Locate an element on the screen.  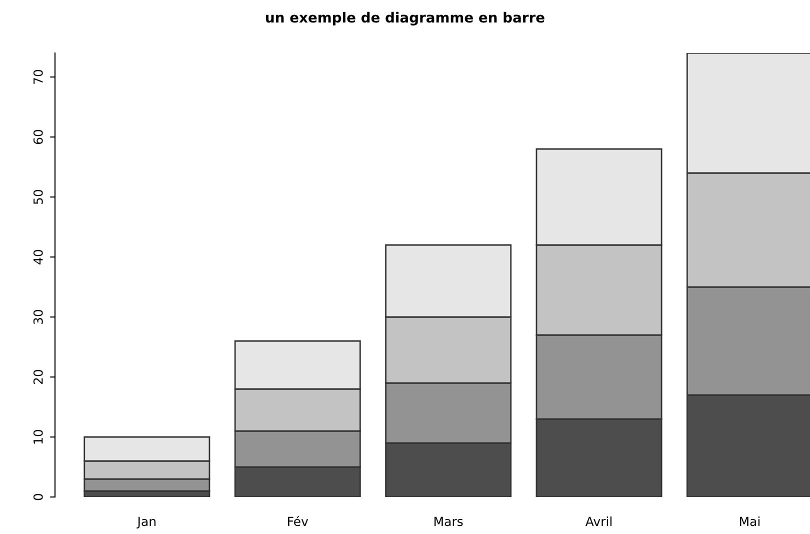
x-tick-label: Mai is located at coordinates (750, 521).